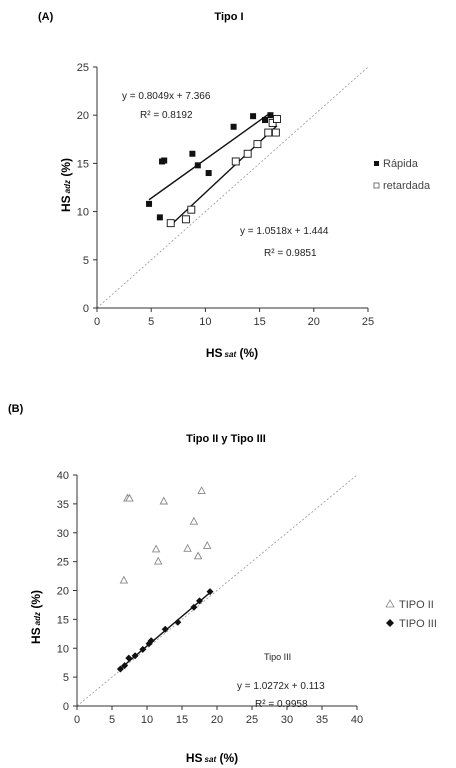 The width and height of the screenshot is (456, 768). What do you see at coordinates (401, 164) in the screenshot?
I see `legend-label-rapida: Rápida` at bounding box center [401, 164].